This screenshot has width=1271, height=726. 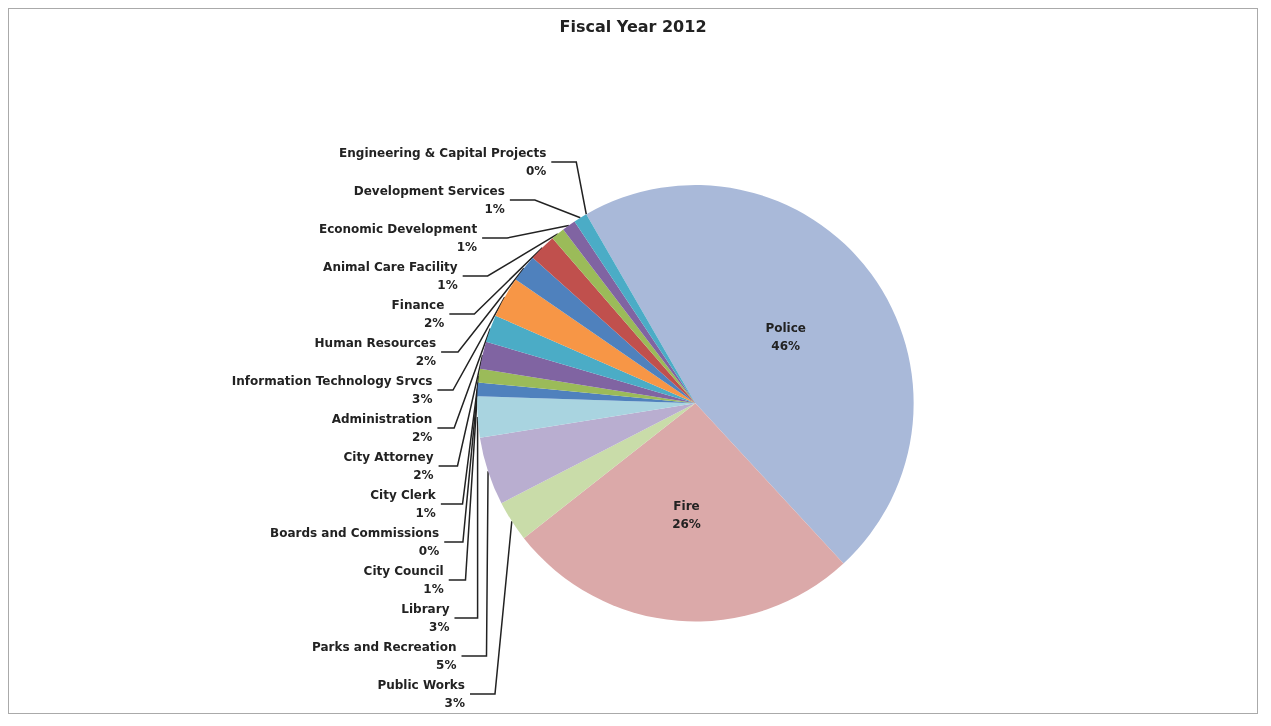 What do you see at coordinates (425, 609) in the screenshot?
I see `slice-label: Library` at bounding box center [425, 609].